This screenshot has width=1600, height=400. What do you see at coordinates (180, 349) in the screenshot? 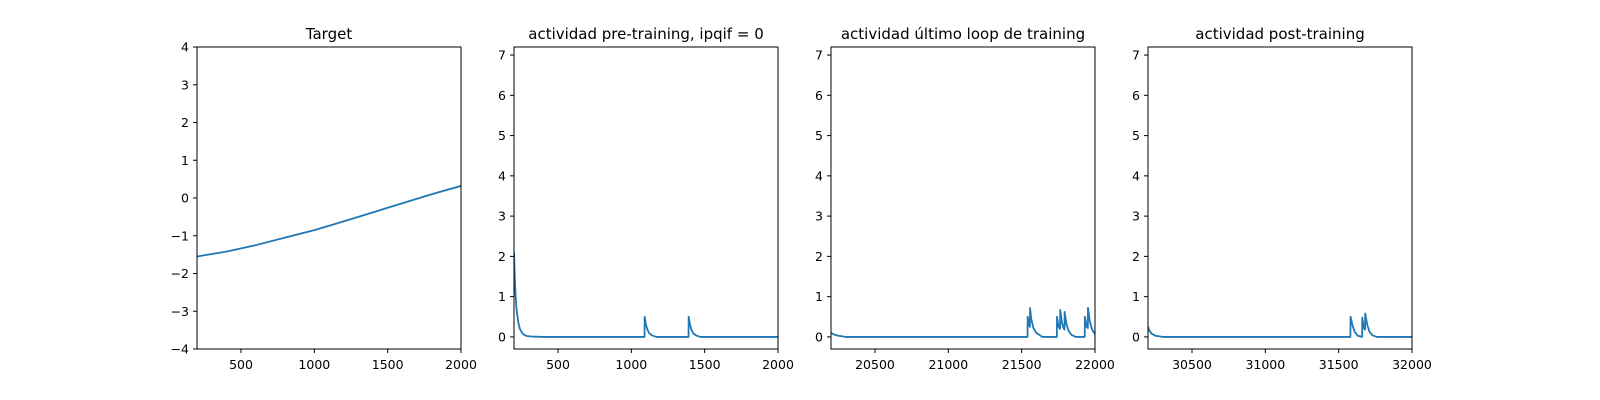
I see `y-tick-label: −4` at bounding box center [180, 349].